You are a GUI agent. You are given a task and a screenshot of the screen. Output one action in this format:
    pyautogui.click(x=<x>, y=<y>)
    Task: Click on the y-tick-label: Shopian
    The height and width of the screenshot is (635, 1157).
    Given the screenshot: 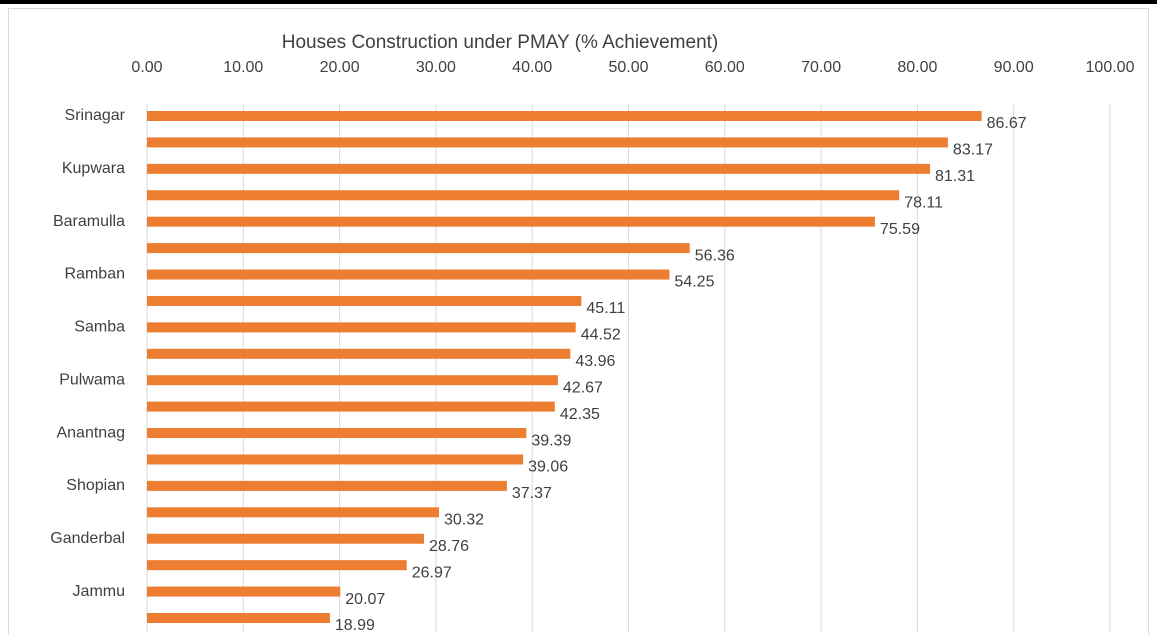 What is the action you would take?
    pyautogui.click(x=95, y=485)
    